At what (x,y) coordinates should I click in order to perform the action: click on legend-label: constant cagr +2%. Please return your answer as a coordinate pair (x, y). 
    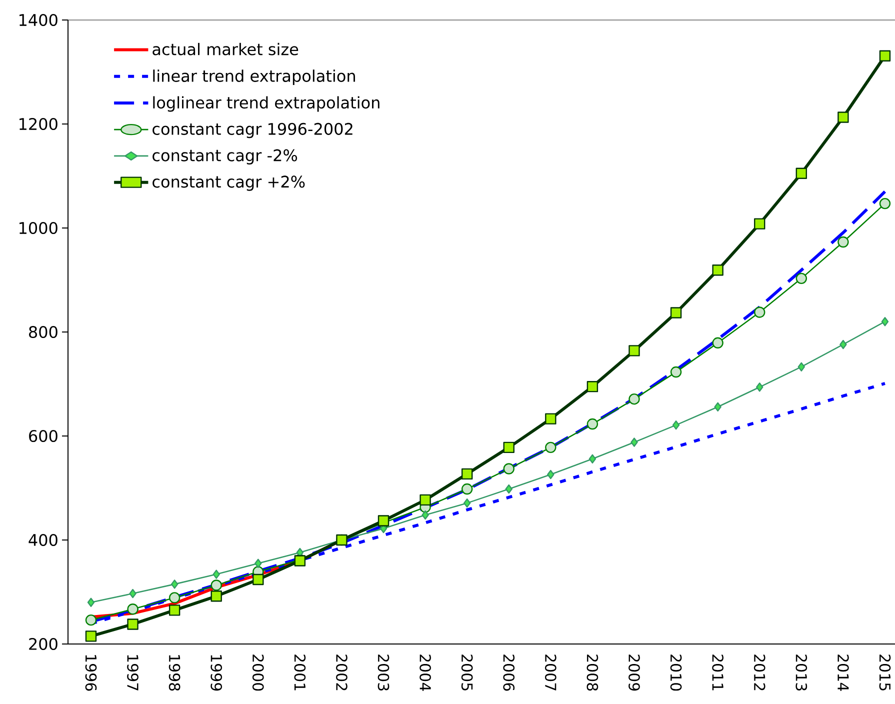
    Looking at the image, I should click on (228, 183).